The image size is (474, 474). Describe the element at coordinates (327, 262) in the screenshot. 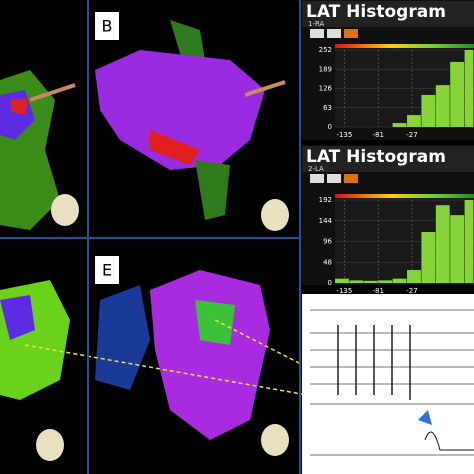

I see `y-tick-label: 48` at that location.